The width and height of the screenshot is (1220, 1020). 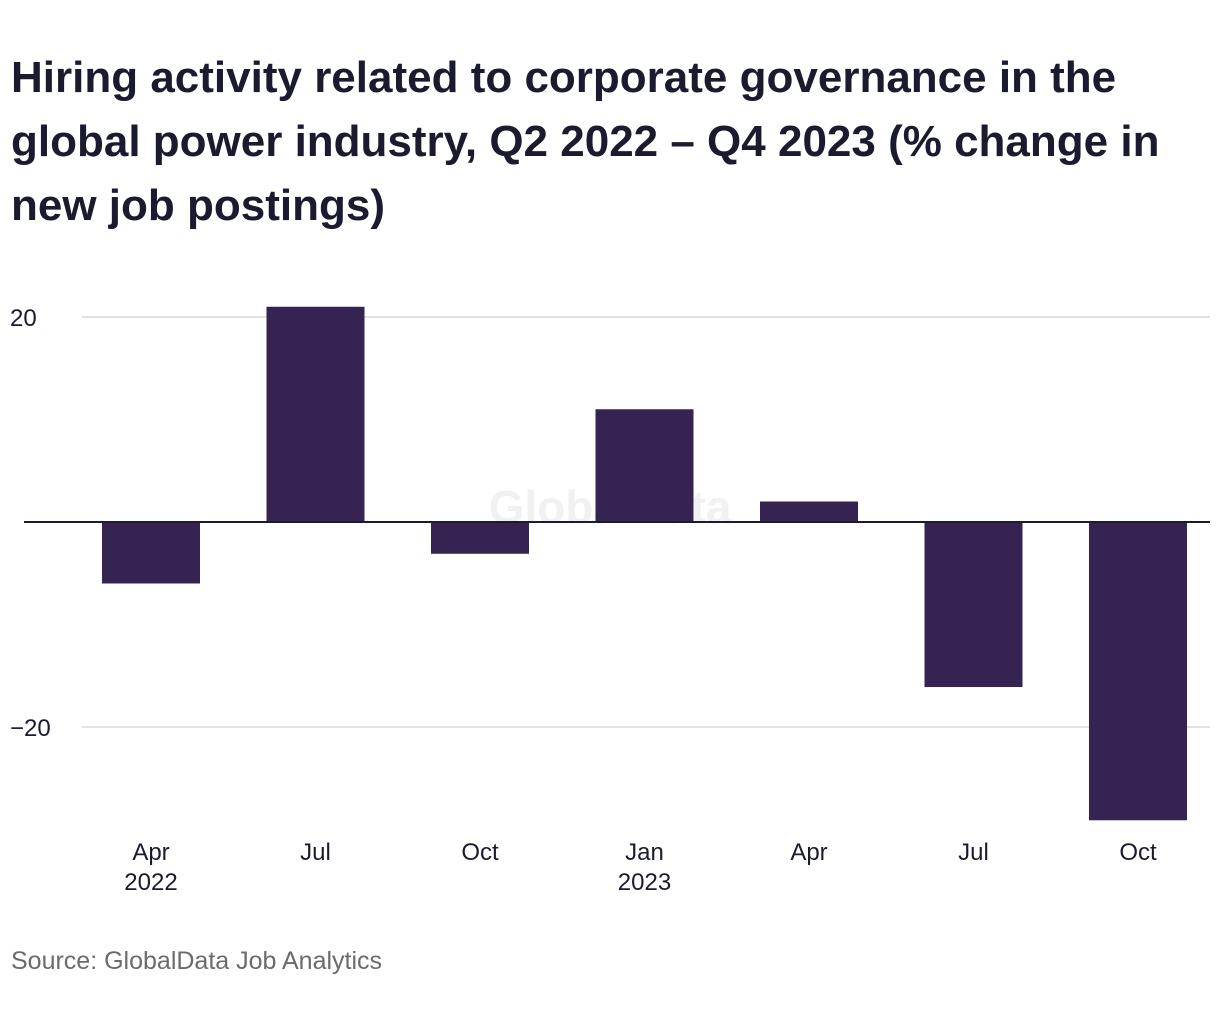 I want to click on x-tick-label: 2022, so click(x=150, y=882).